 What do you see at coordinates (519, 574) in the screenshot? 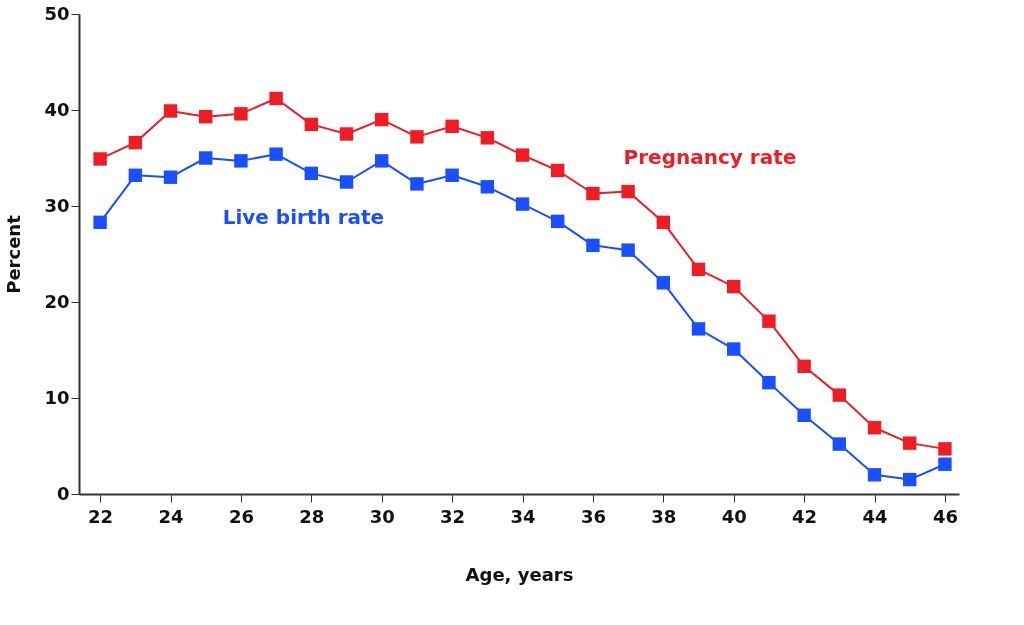
I see `x-axis-title: Age, years` at bounding box center [519, 574].